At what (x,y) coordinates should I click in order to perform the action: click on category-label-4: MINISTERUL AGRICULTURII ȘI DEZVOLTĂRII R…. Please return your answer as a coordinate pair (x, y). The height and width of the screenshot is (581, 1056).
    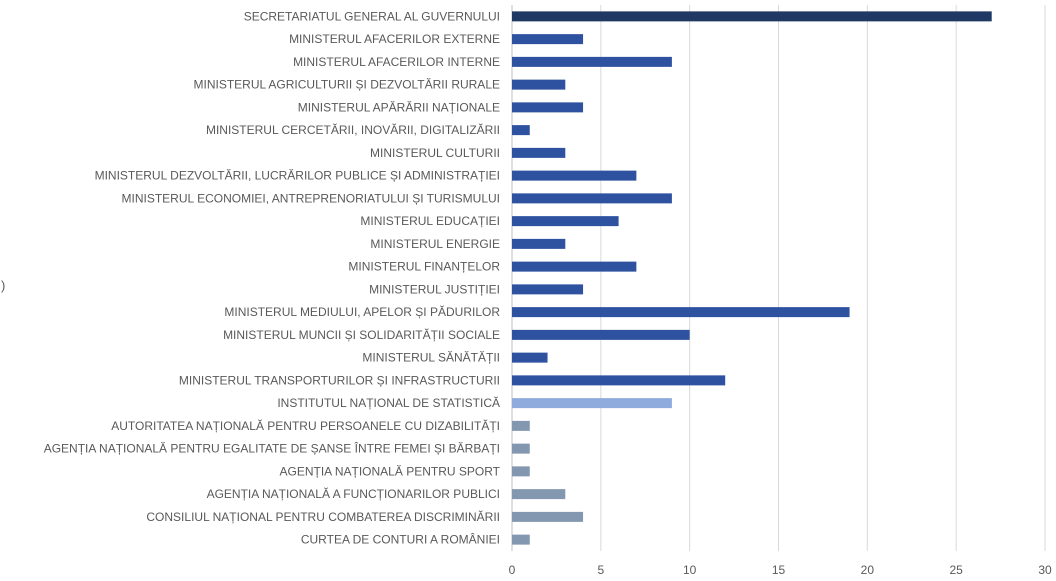
    Looking at the image, I should click on (347, 84).